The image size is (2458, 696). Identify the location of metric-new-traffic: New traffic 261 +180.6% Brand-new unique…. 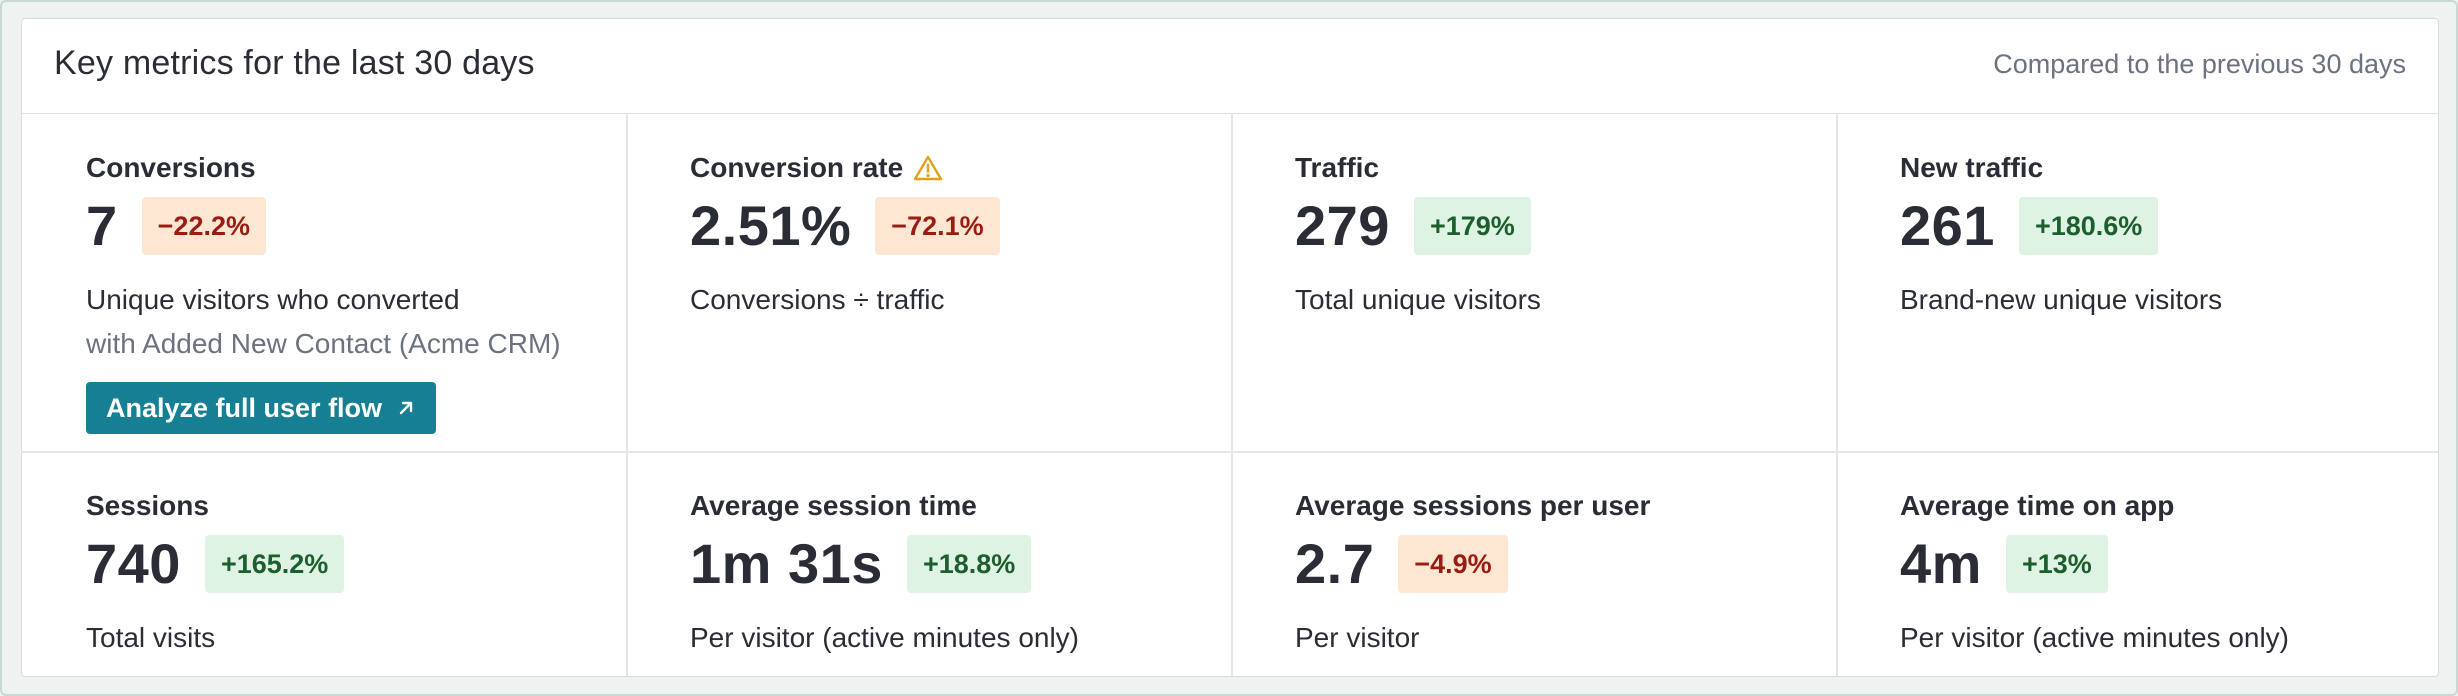
(2138, 282).